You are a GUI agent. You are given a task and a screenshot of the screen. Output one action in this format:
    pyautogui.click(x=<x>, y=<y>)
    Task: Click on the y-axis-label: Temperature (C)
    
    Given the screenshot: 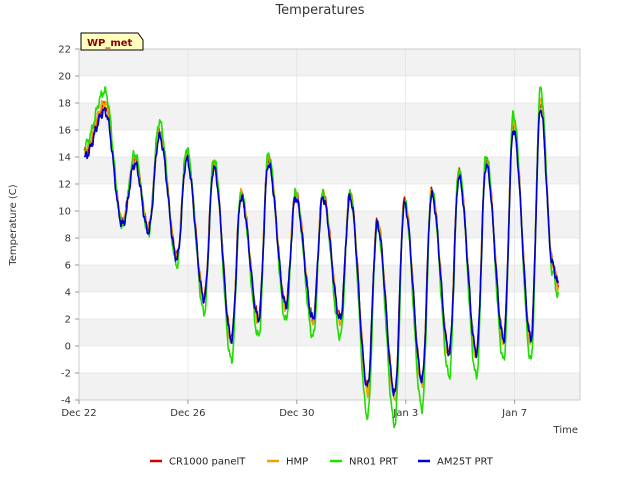 What is the action you would take?
    pyautogui.click(x=13, y=225)
    